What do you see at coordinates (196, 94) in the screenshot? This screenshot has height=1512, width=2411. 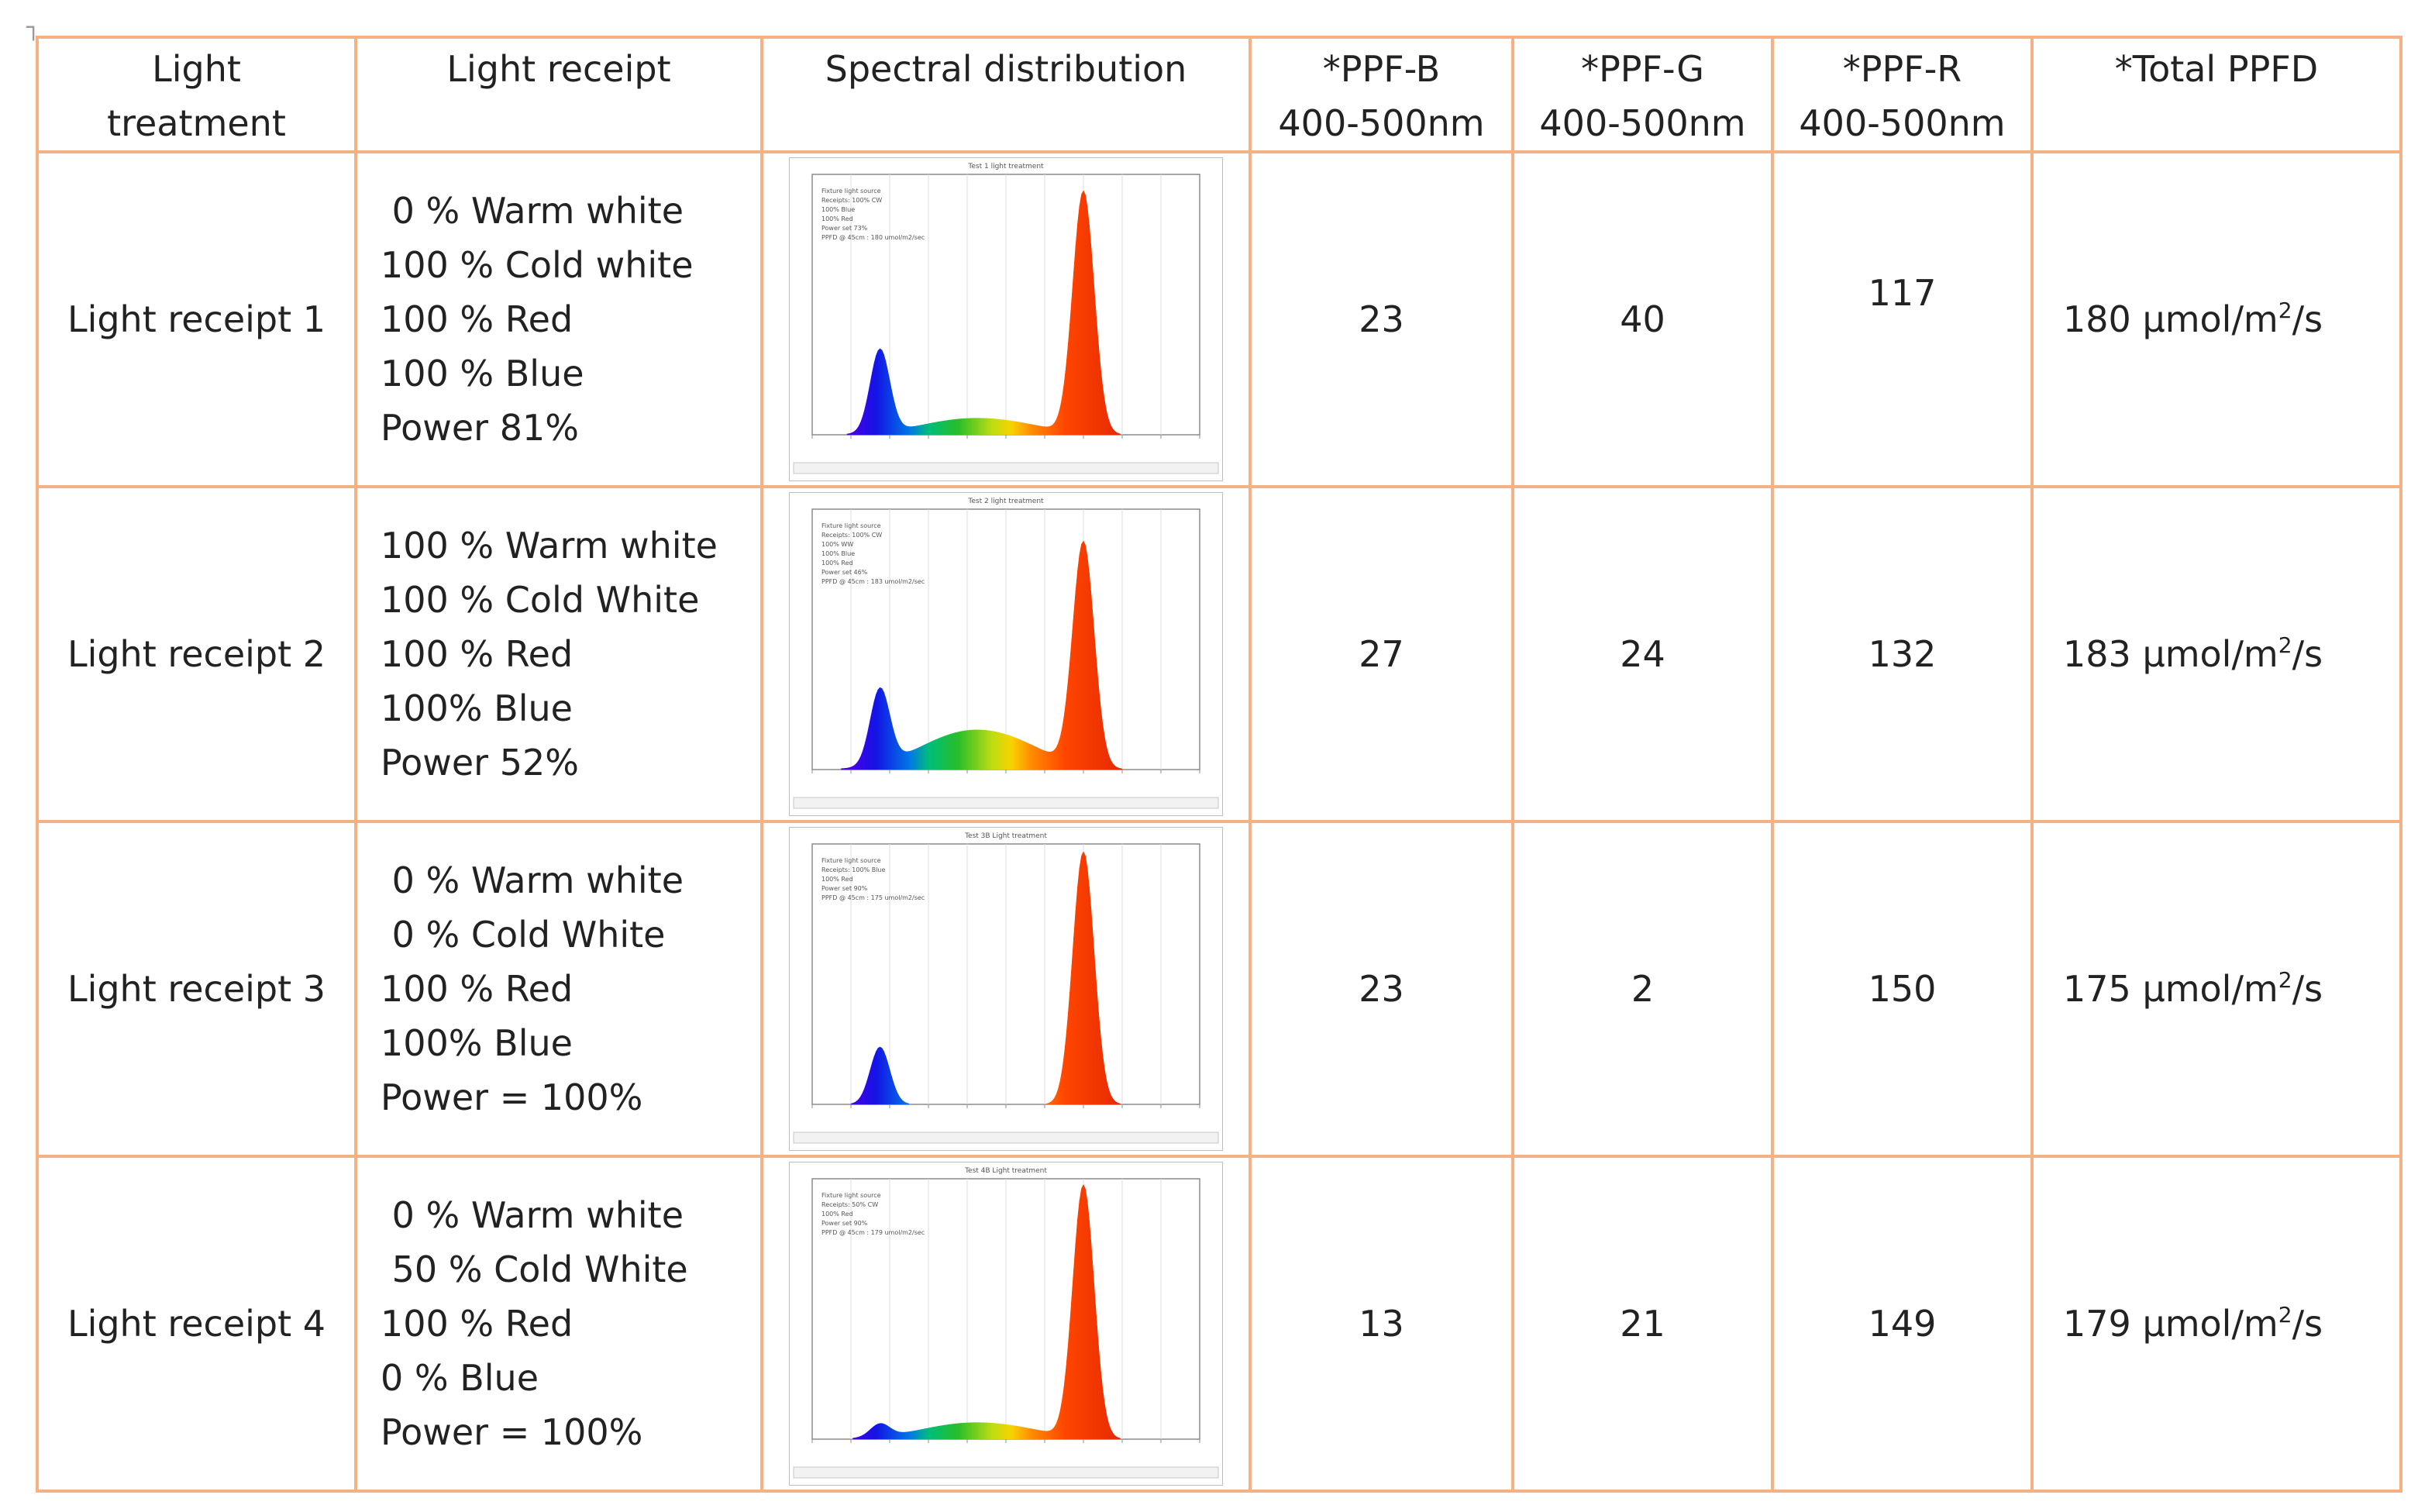 I see `header-light-treatment: Light treatment` at bounding box center [196, 94].